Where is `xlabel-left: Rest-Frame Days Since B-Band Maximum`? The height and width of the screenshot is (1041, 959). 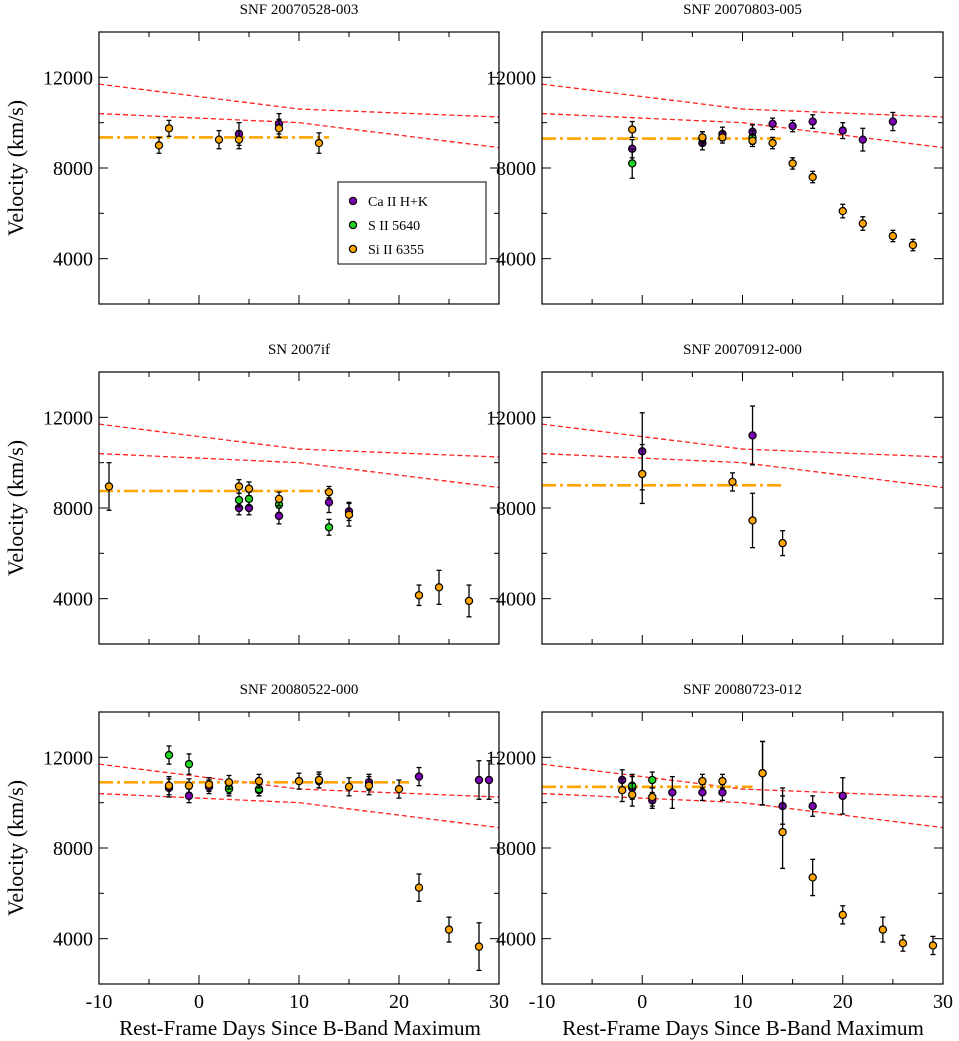
xlabel-left: Rest-Frame Days Since B-Band Maximum is located at coordinates (300, 1028).